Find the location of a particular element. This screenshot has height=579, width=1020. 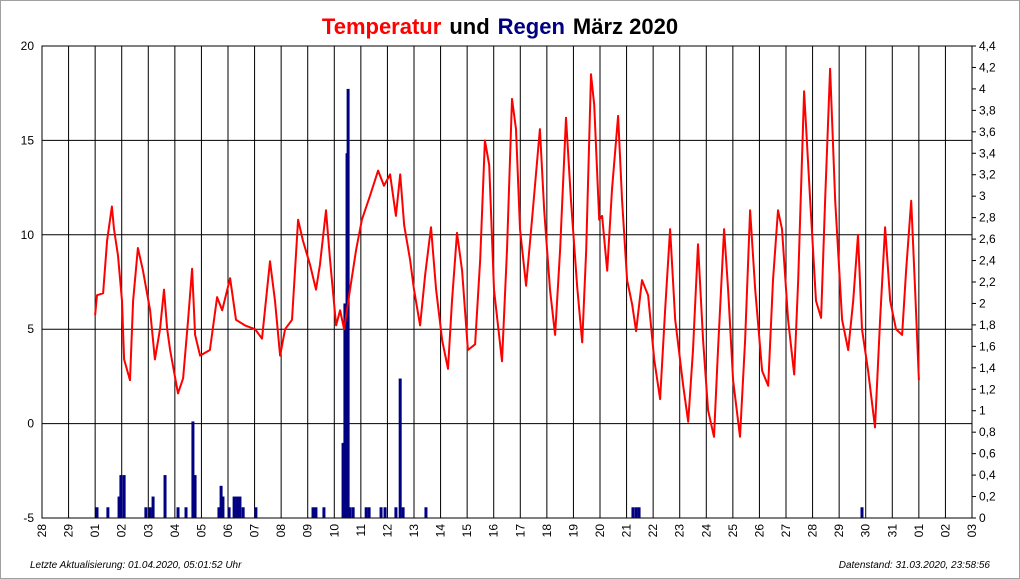

y-tick-label: -5 is located at coordinates (28, 518).